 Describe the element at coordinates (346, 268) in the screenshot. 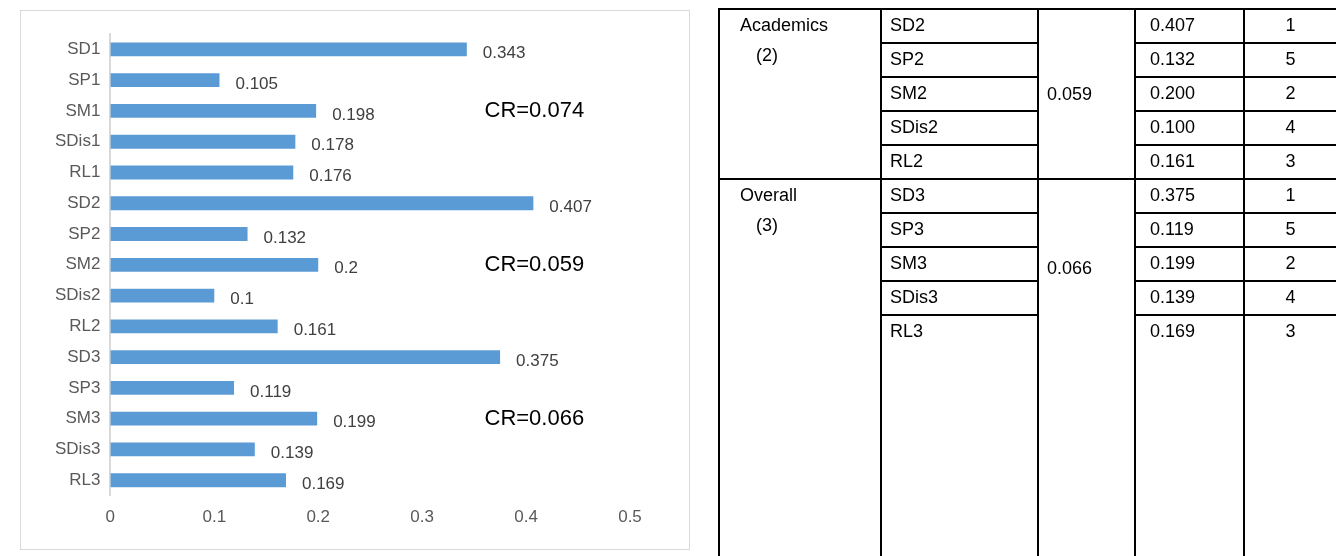

I see `data-label: 0.2` at that location.